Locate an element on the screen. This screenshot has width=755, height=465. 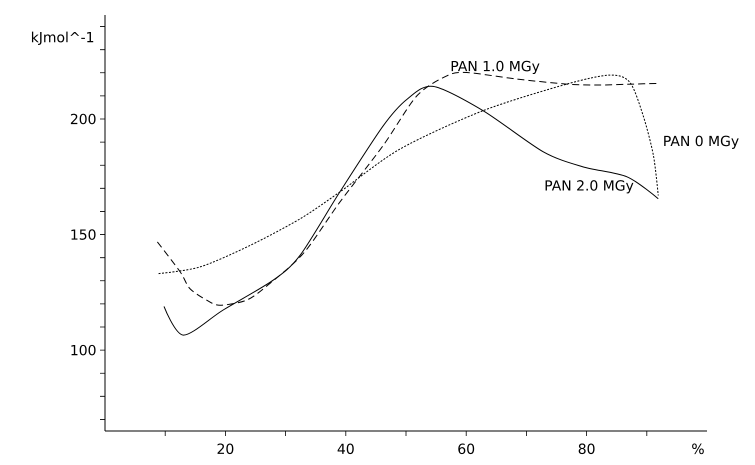
y-tick-label: 200 is located at coordinates (83, 119).